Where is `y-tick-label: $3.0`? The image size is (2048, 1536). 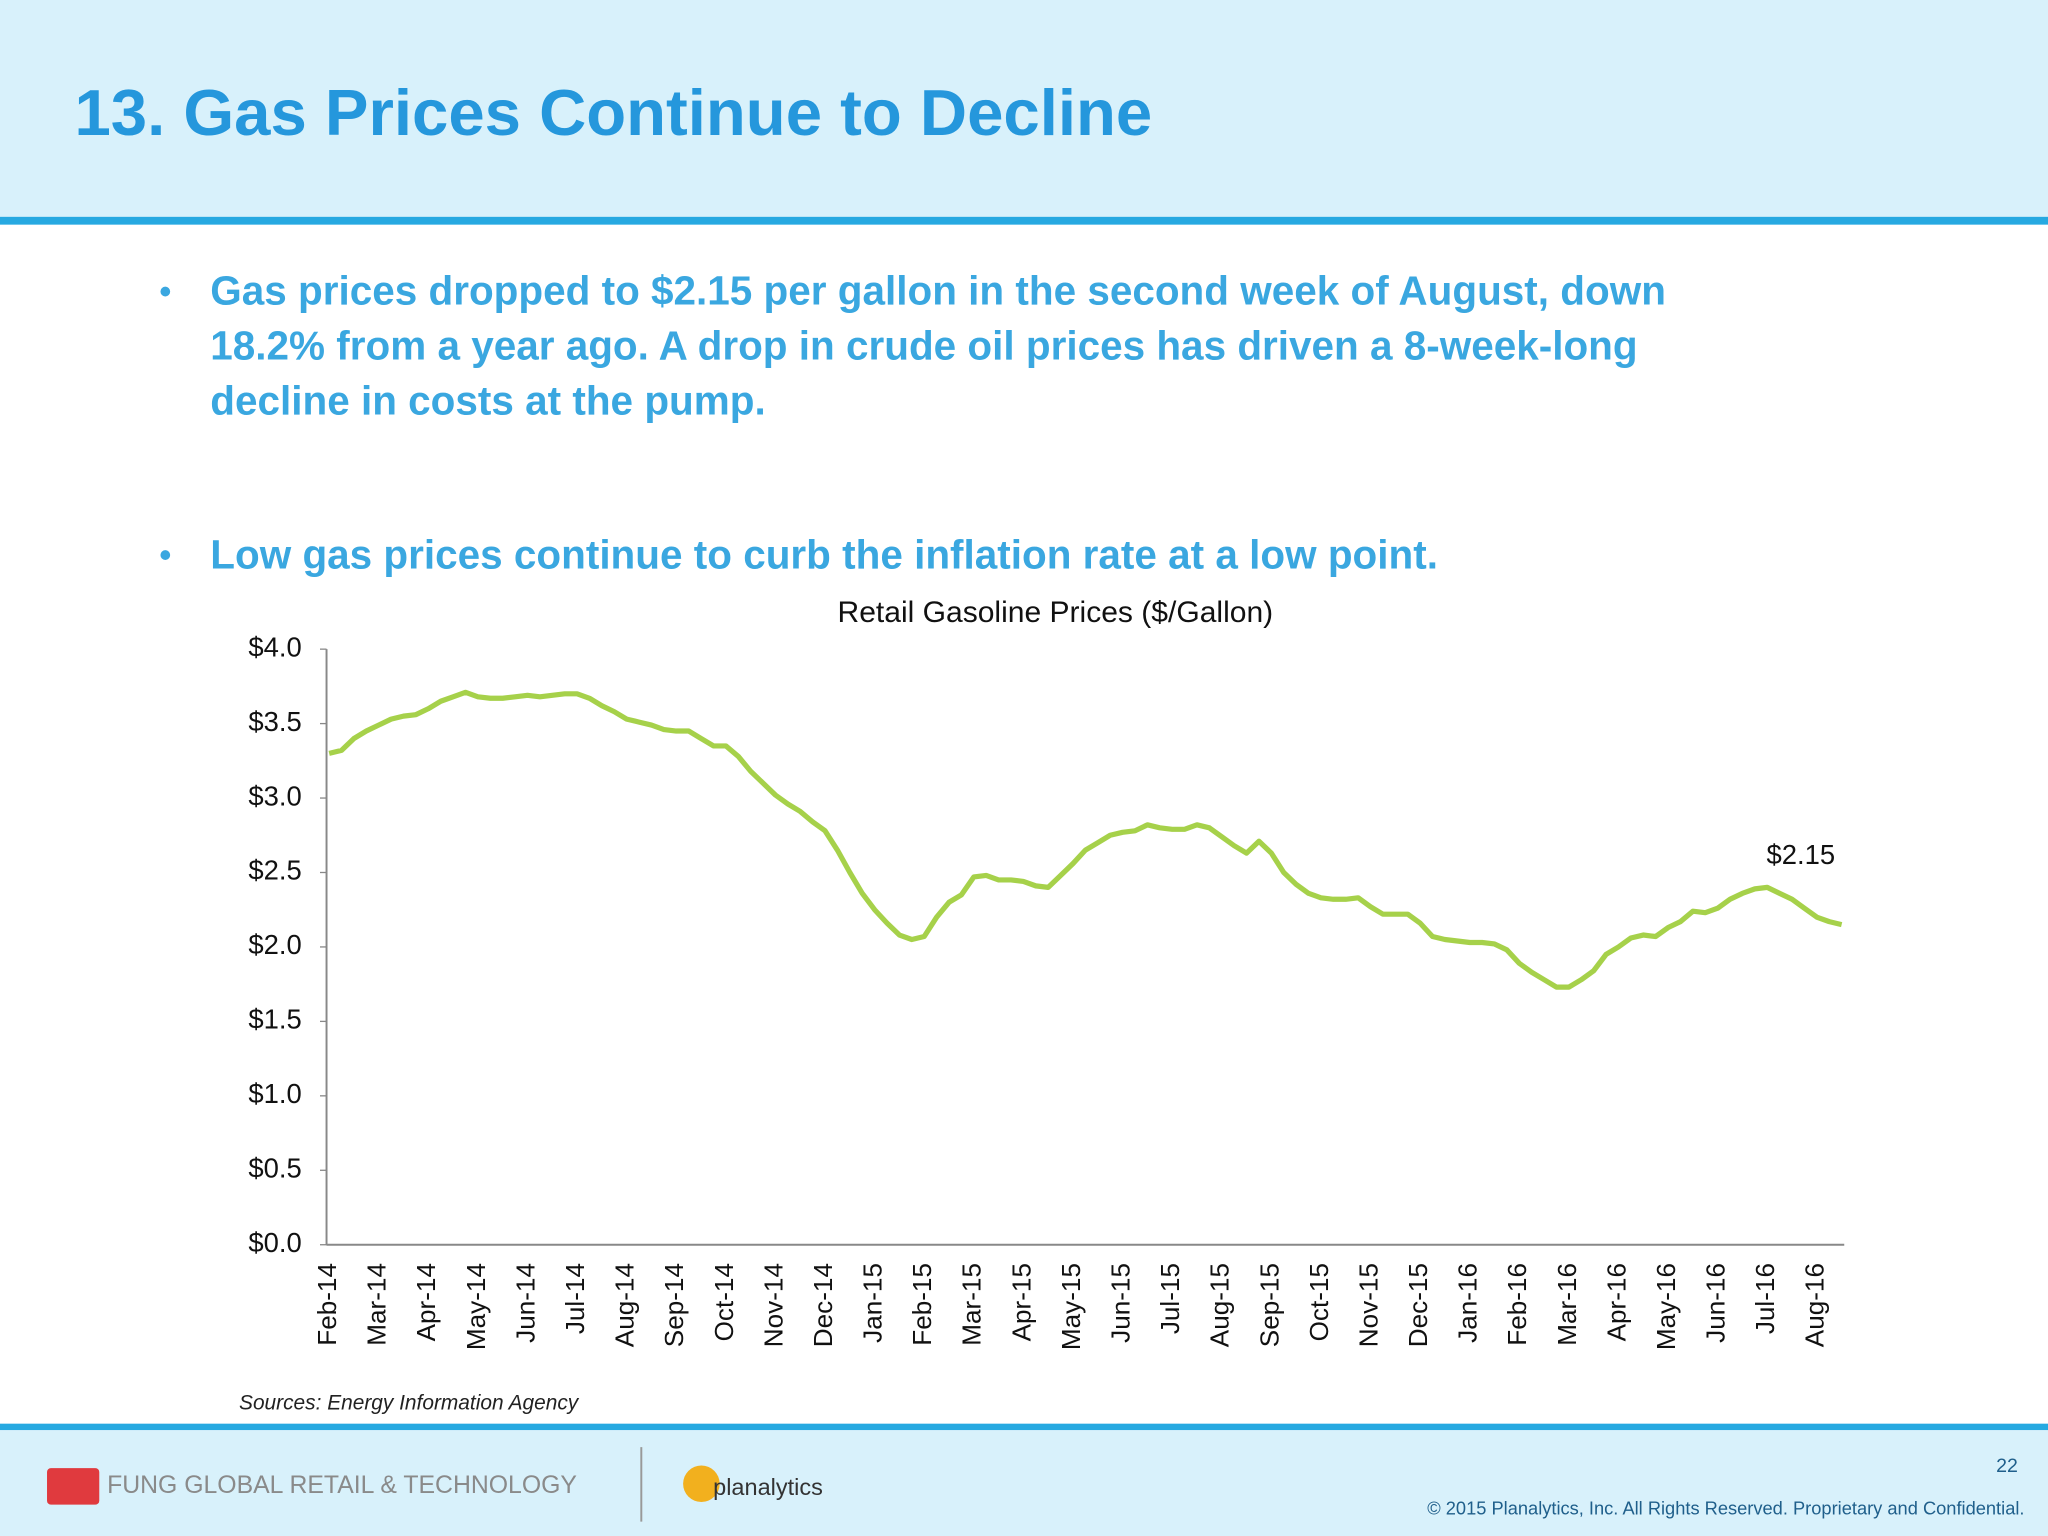 y-tick-label: $3.0 is located at coordinates (274, 795).